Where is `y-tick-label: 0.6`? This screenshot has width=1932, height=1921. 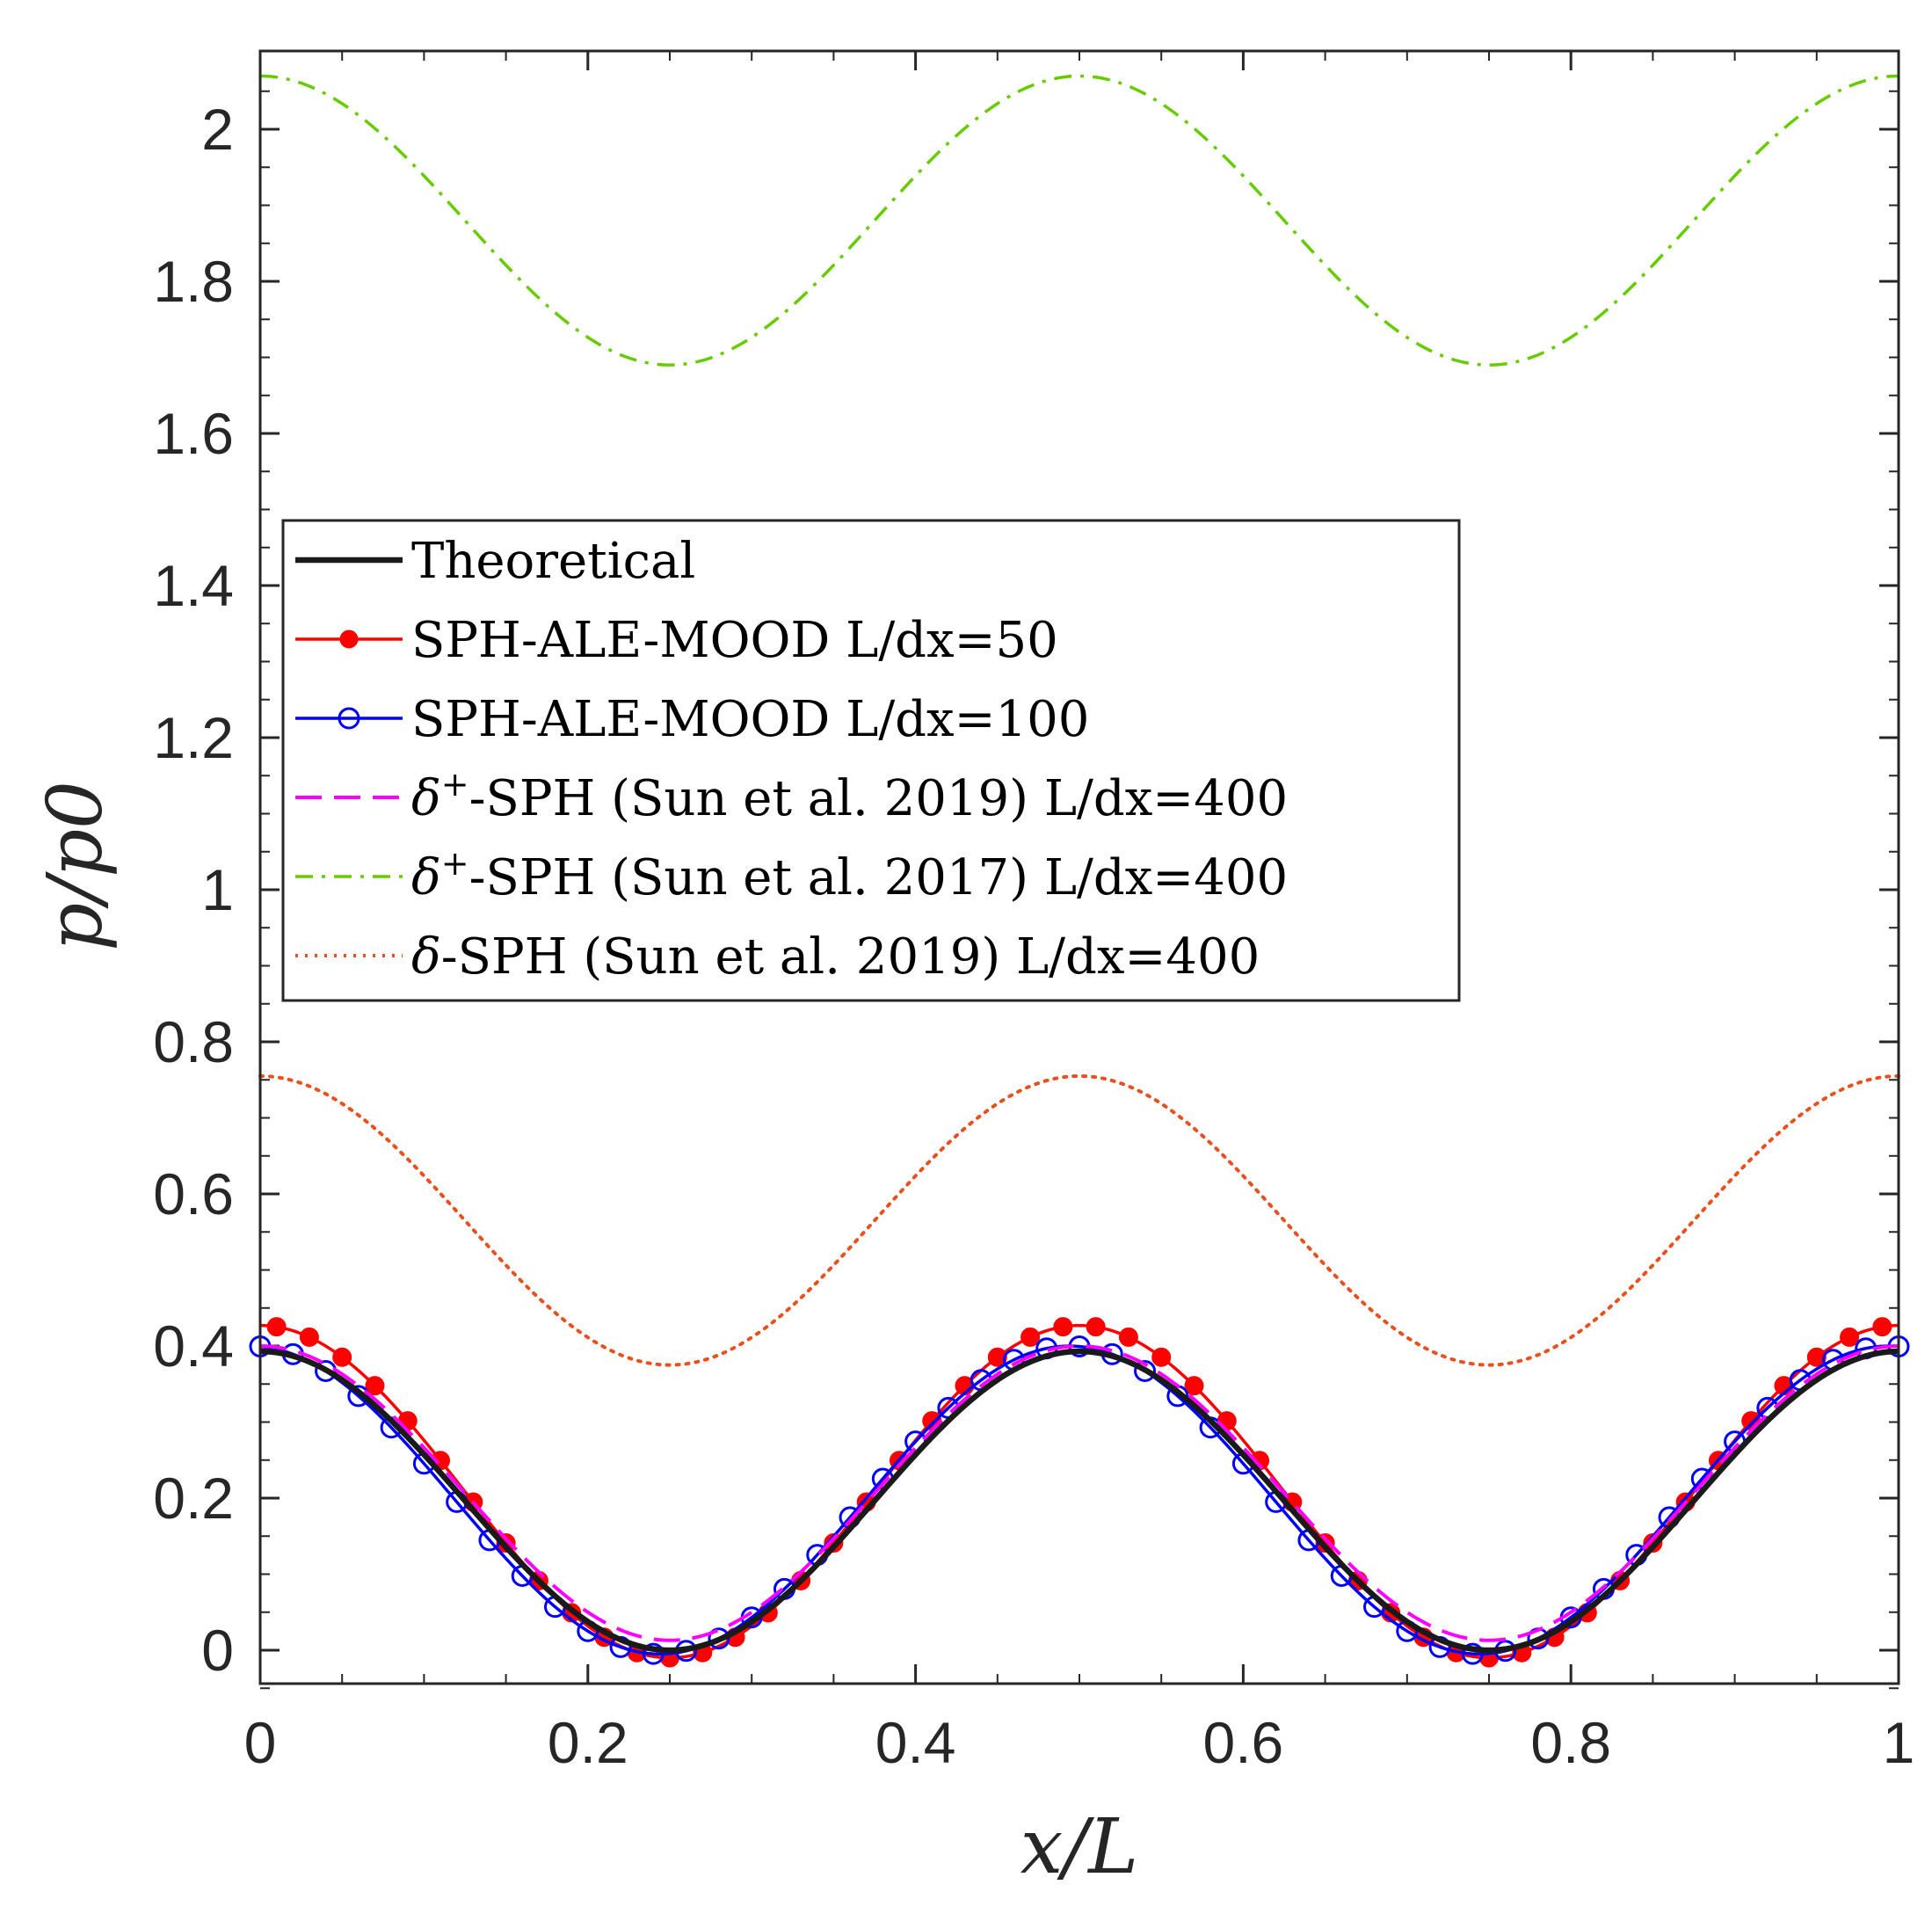 y-tick-label: 0.6 is located at coordinates (193, 1193).